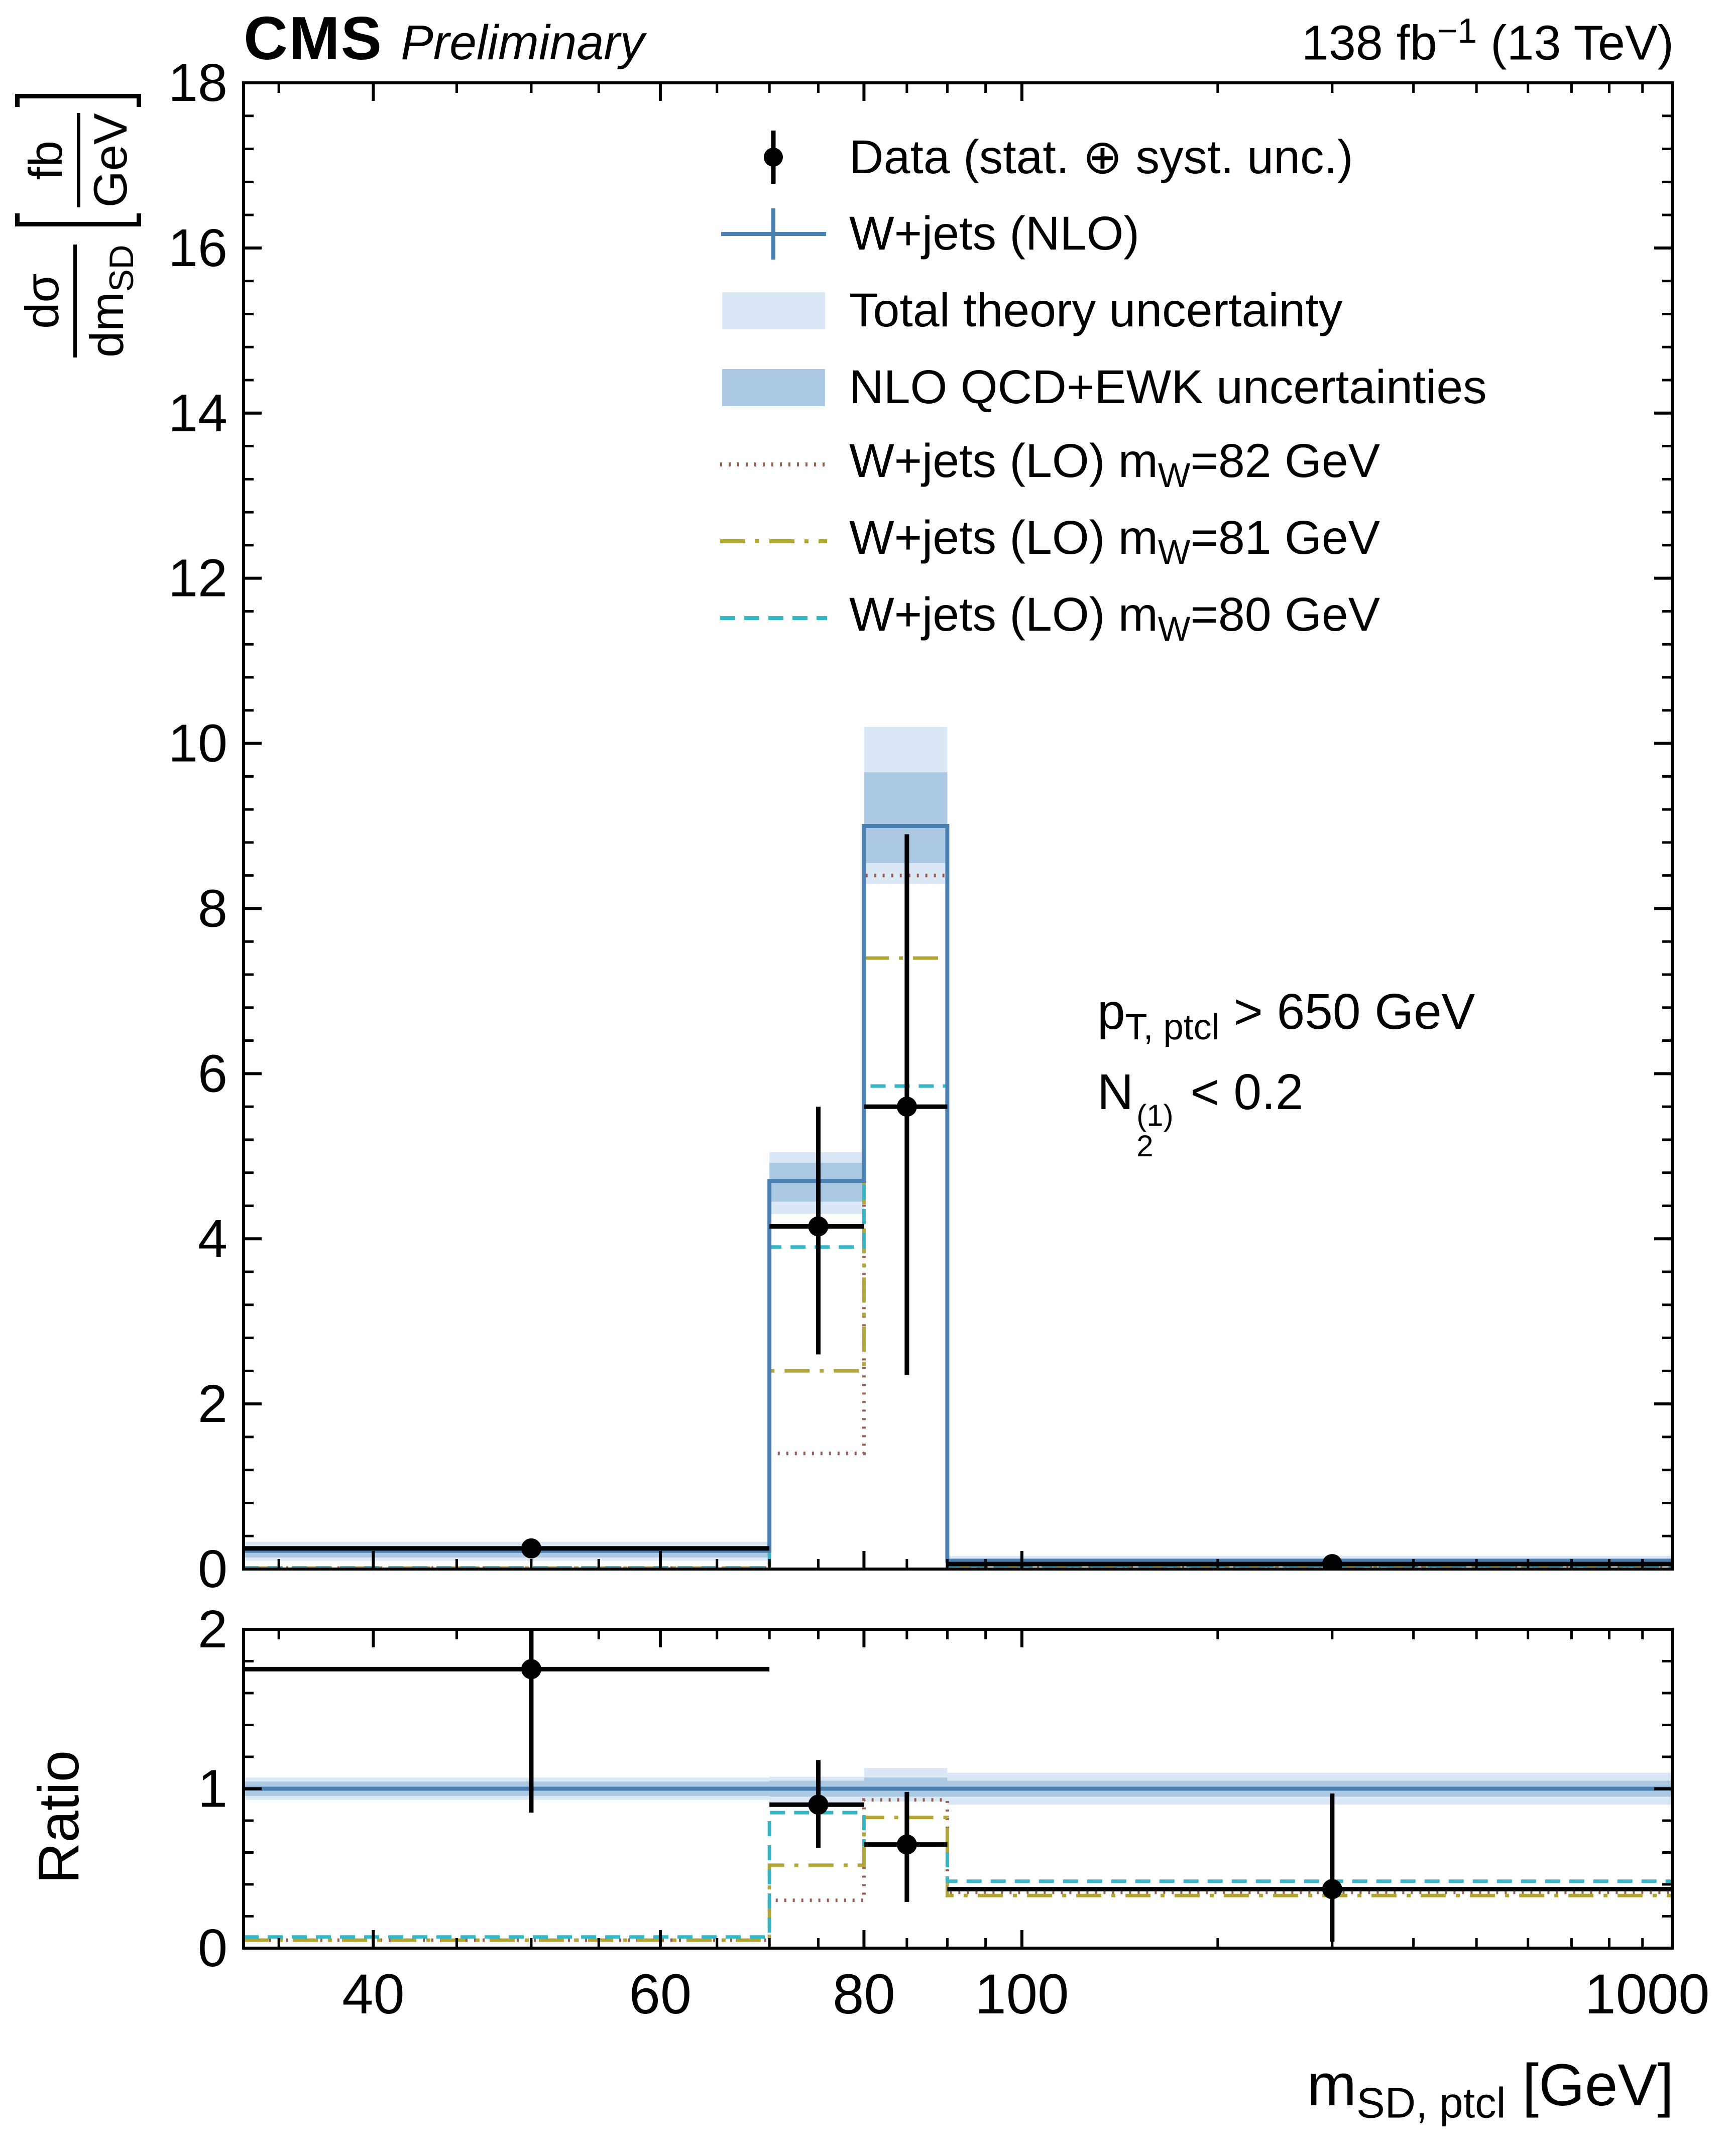  What do you see at coordinates (1286, 1015) in the screenshot?
I see `pt-cut-label: pT, ptcl > 650 GeV` at bounding box center [1286, 1015].